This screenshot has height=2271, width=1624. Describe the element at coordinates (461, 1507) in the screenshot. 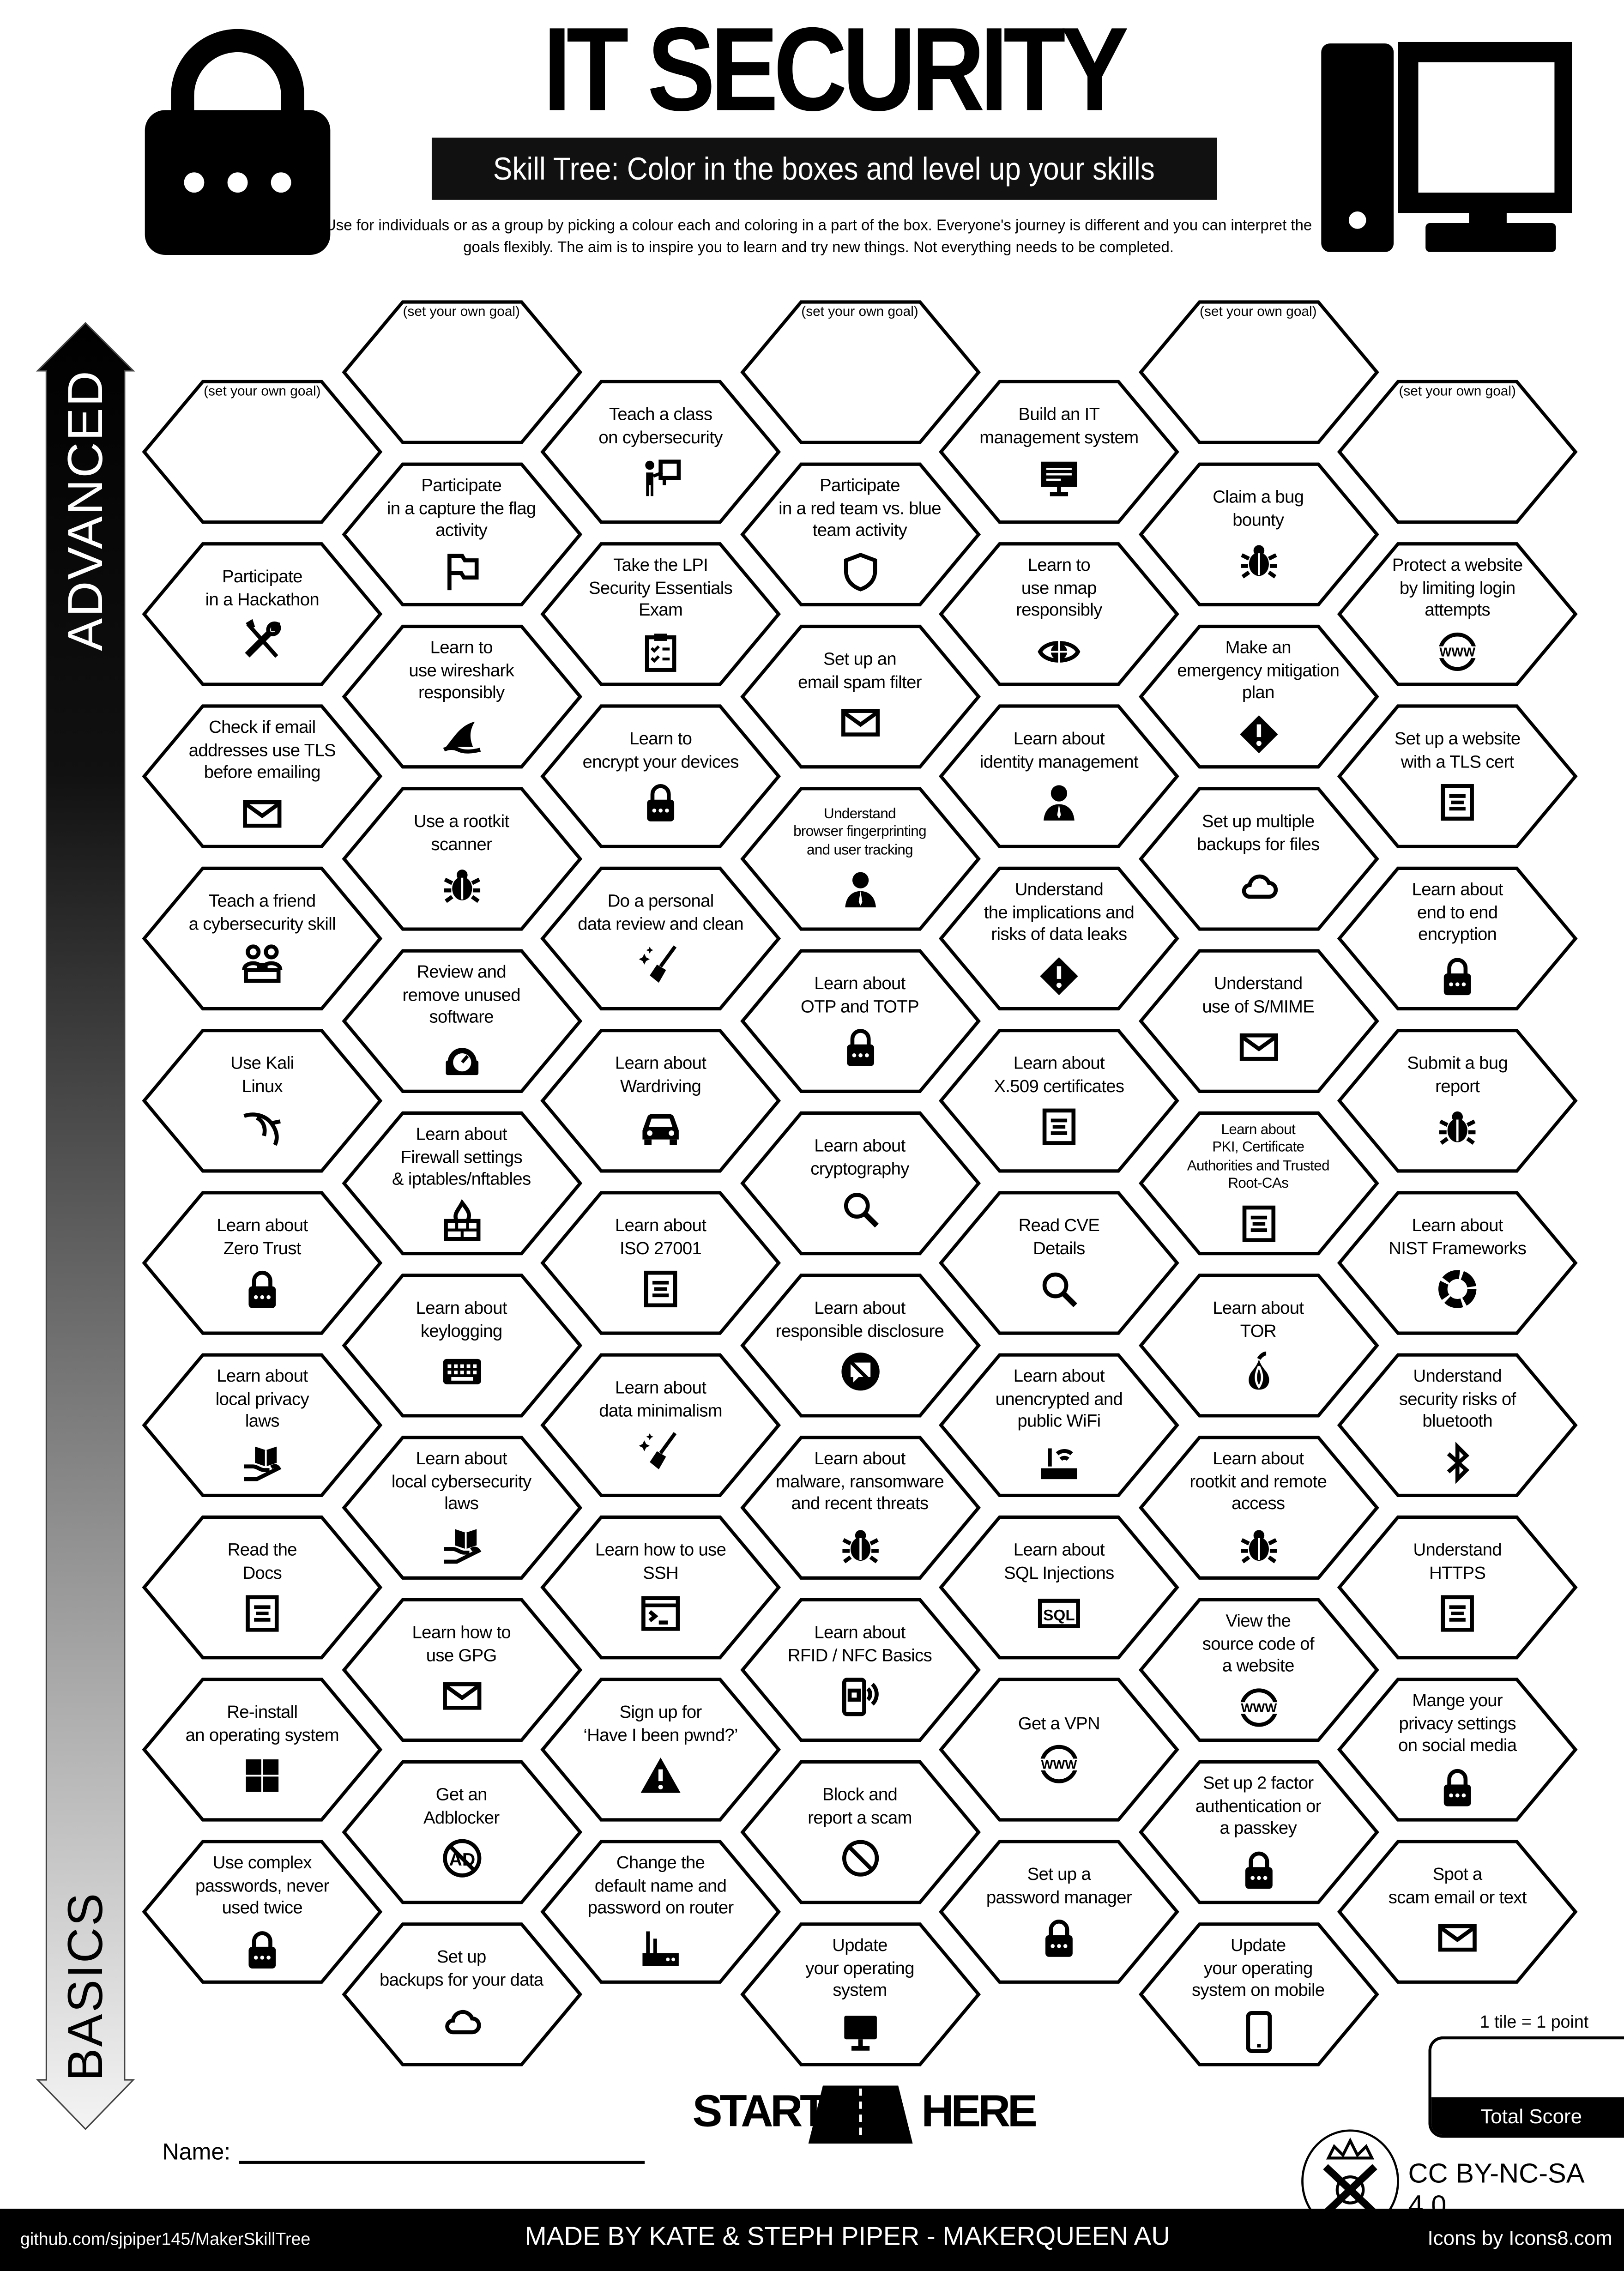

I see `skill-tile: Learn about local cybersecurity laws` at that location.